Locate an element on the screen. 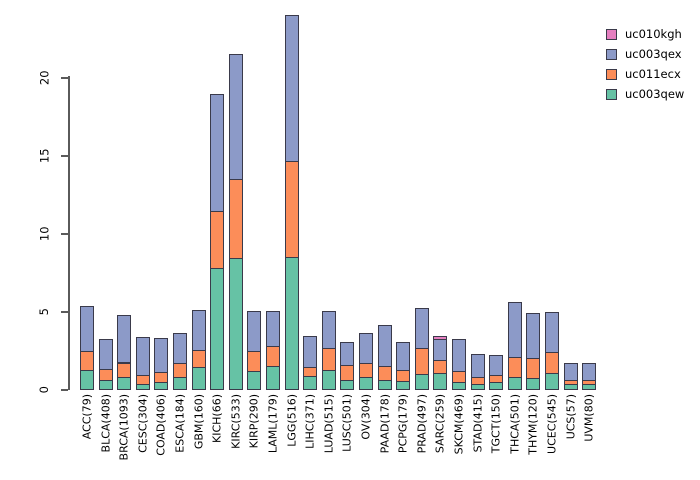  x-axis-label: UVM(80) is located at coordinates (589, 436).